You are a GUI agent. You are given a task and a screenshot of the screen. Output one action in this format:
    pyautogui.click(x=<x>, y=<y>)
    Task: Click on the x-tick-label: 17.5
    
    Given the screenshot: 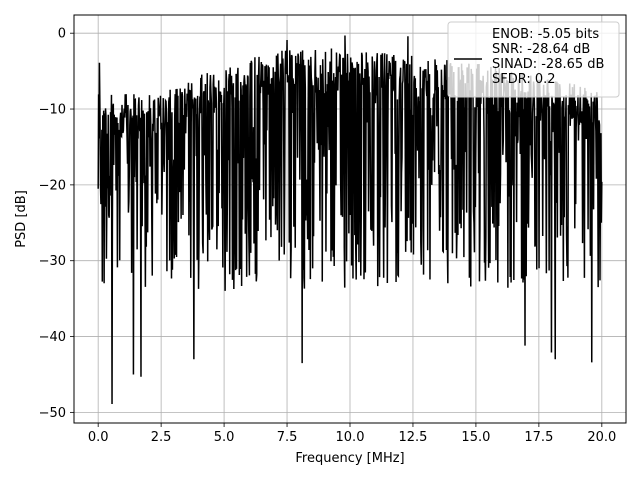 What is the action you would take?
    pyautogui.click(x=538, y=437)
    